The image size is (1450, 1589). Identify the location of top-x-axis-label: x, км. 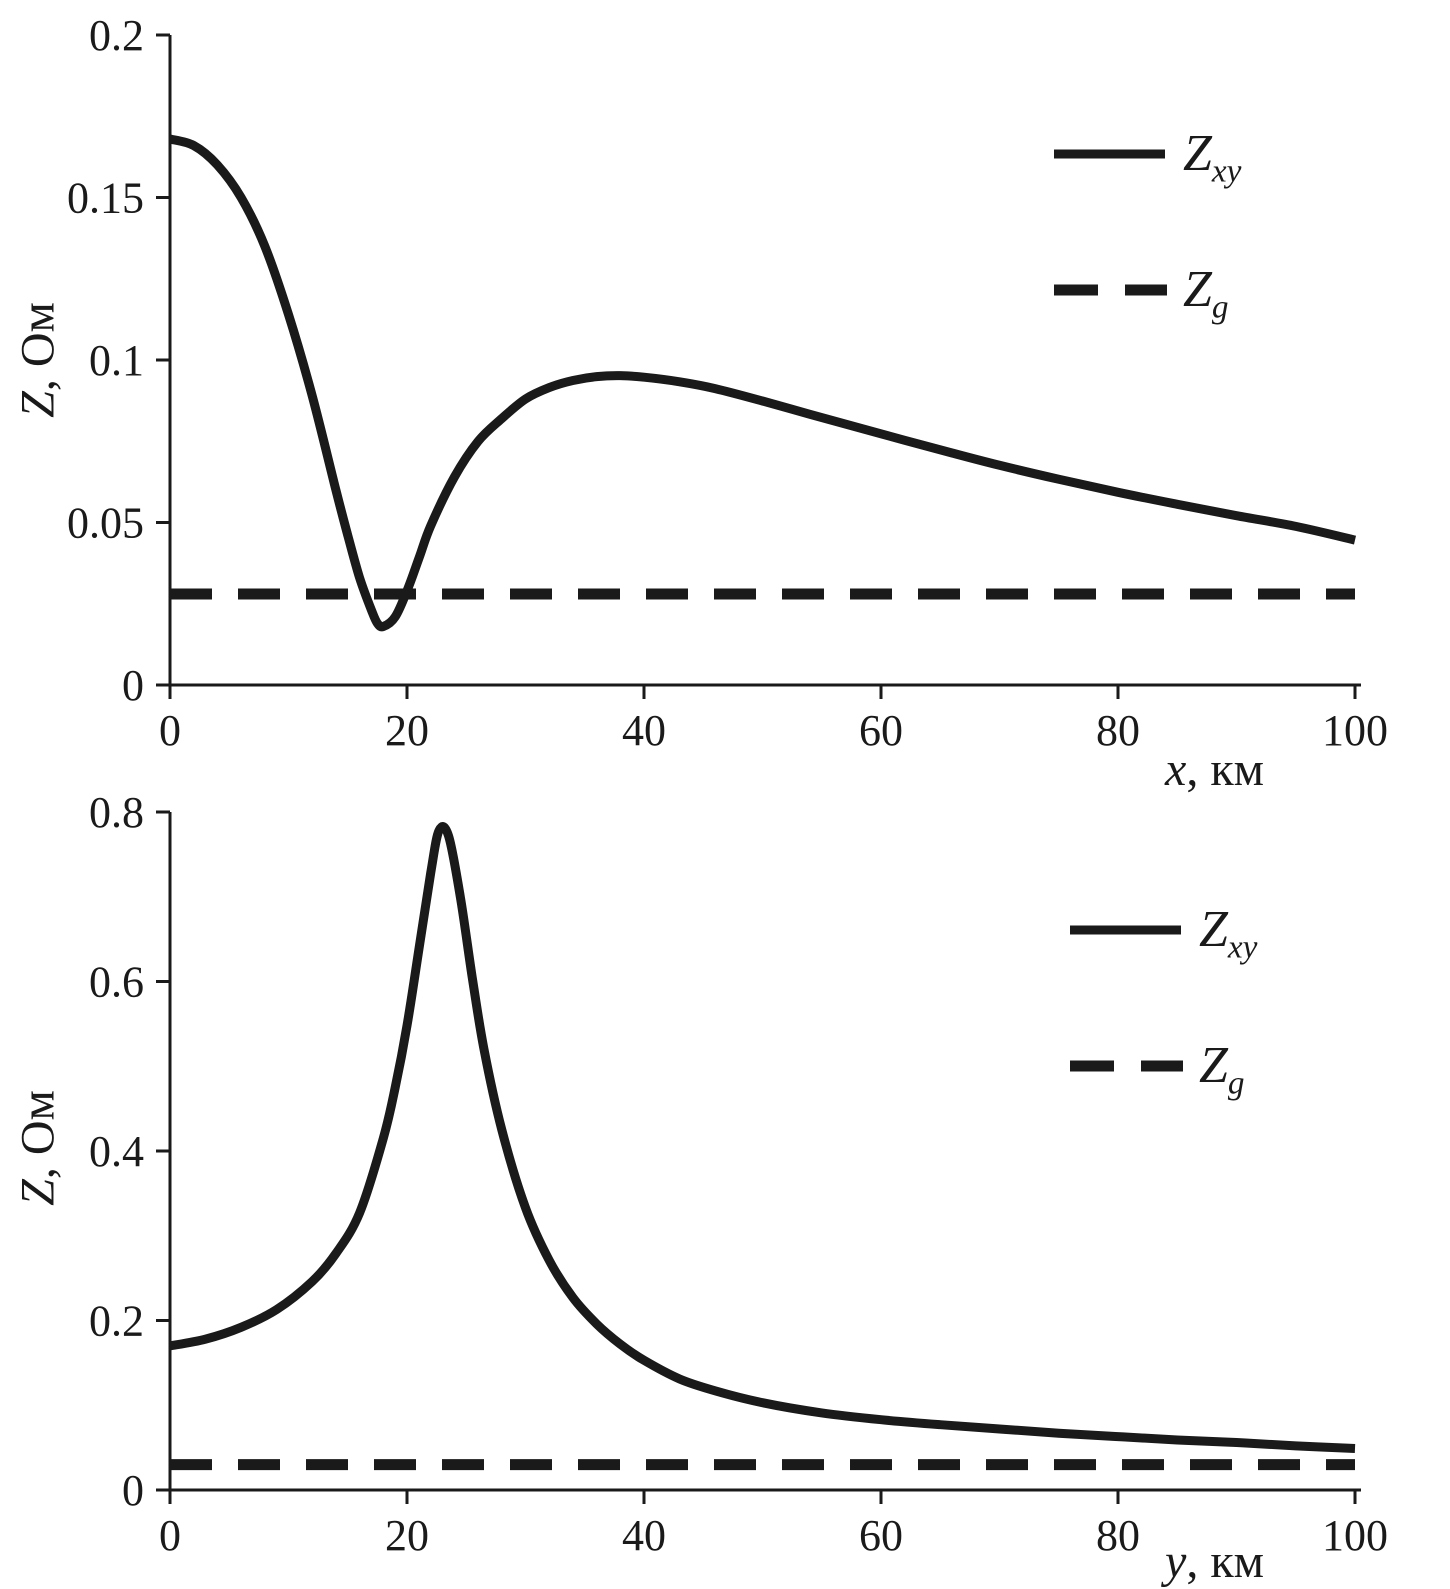
(1214, 769).